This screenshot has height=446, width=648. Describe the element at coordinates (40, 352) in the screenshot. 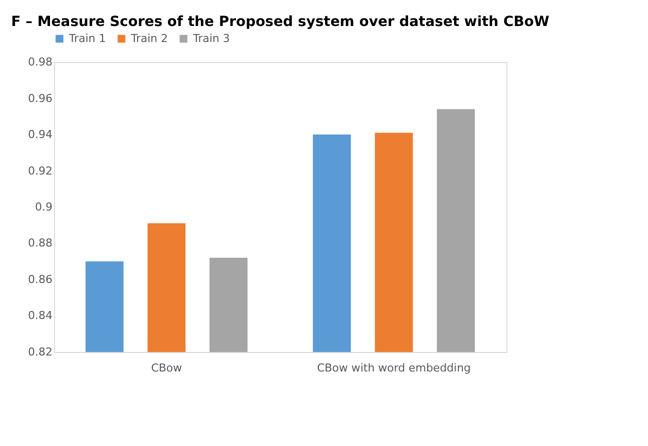

I see `y-tick-label: 0.82` at that location.